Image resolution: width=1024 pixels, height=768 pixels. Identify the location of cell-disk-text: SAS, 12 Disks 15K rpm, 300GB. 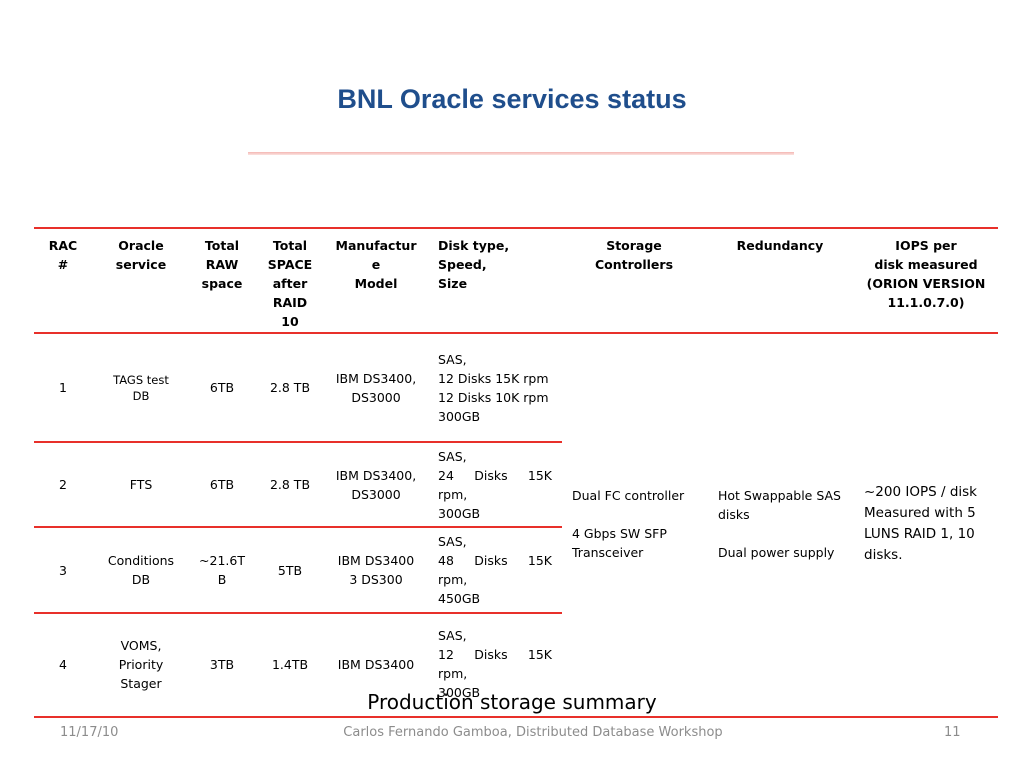
(495, 664).